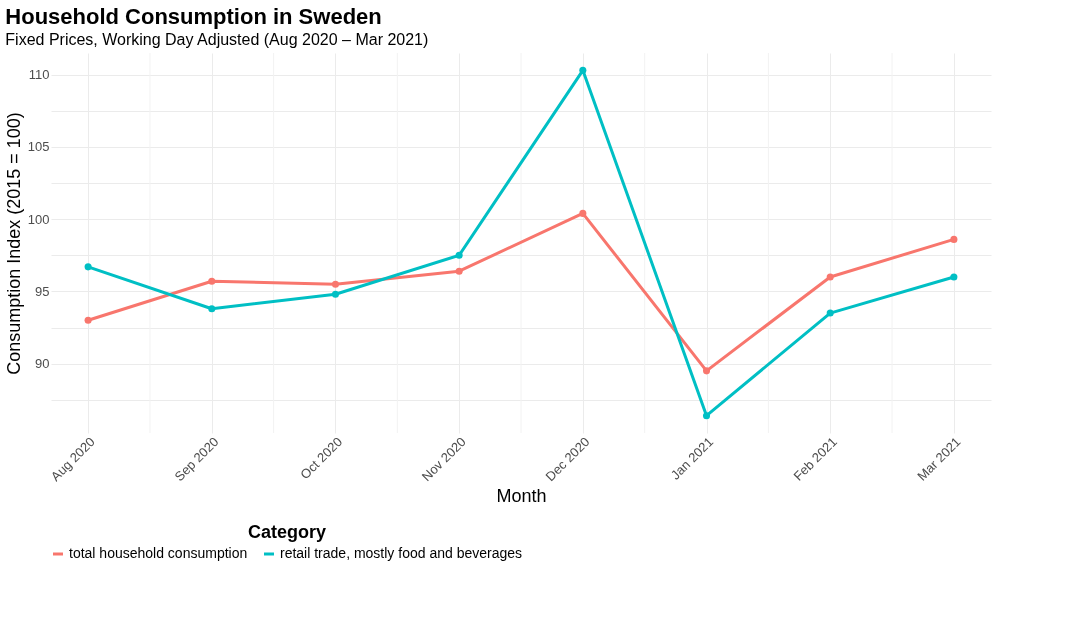  I want to click on y-tick-label: 110, so click(39, 75).